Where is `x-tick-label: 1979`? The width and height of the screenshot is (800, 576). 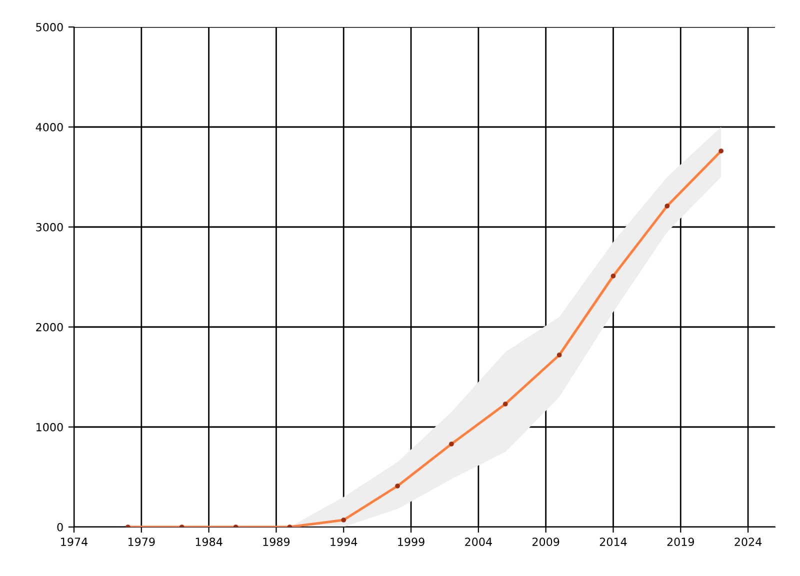
x-tick-label: 1979 is located at coordinates (141, 542).